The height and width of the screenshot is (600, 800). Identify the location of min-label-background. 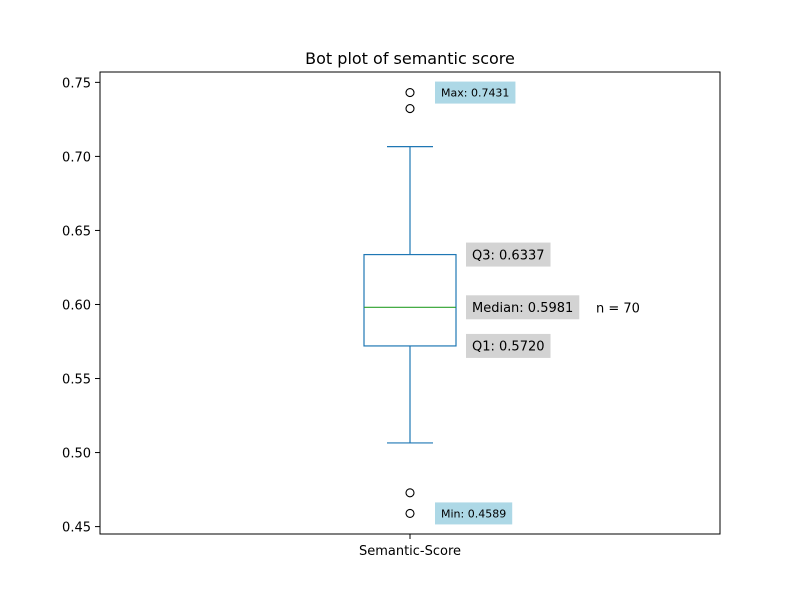
(474, 513).